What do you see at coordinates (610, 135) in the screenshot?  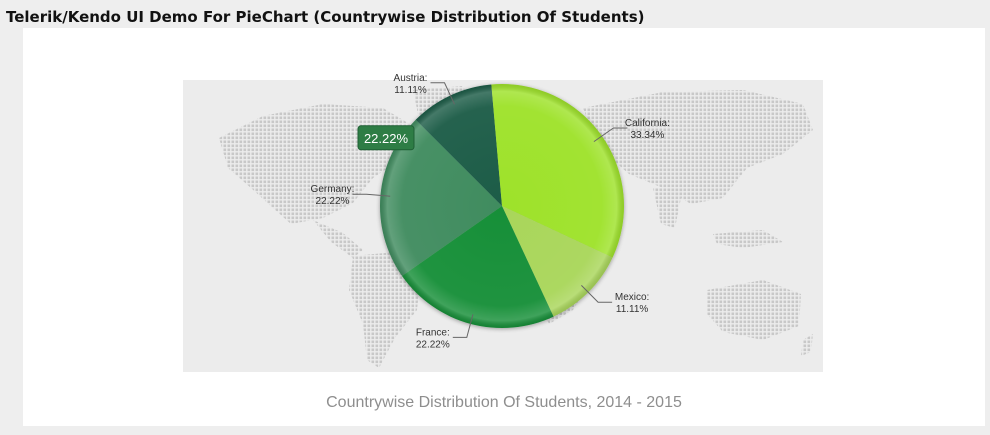 I see `leader-line-california` at bounding box center [610, 135].